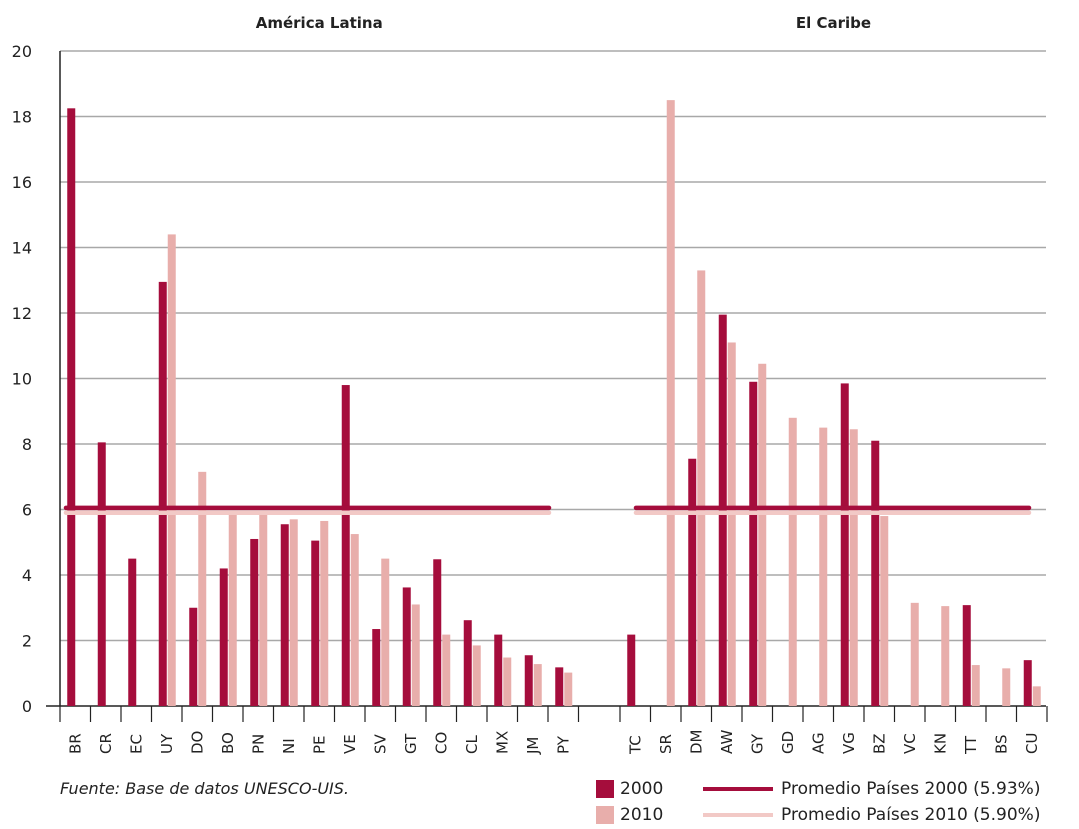  I want to click on legend-item-2000: 2000, so click(629, 789).